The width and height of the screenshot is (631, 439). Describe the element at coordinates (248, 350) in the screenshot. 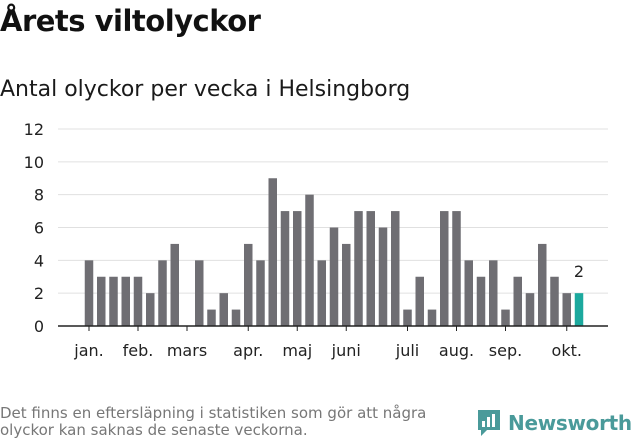

I see `x-tick-label: apr.` at that location.